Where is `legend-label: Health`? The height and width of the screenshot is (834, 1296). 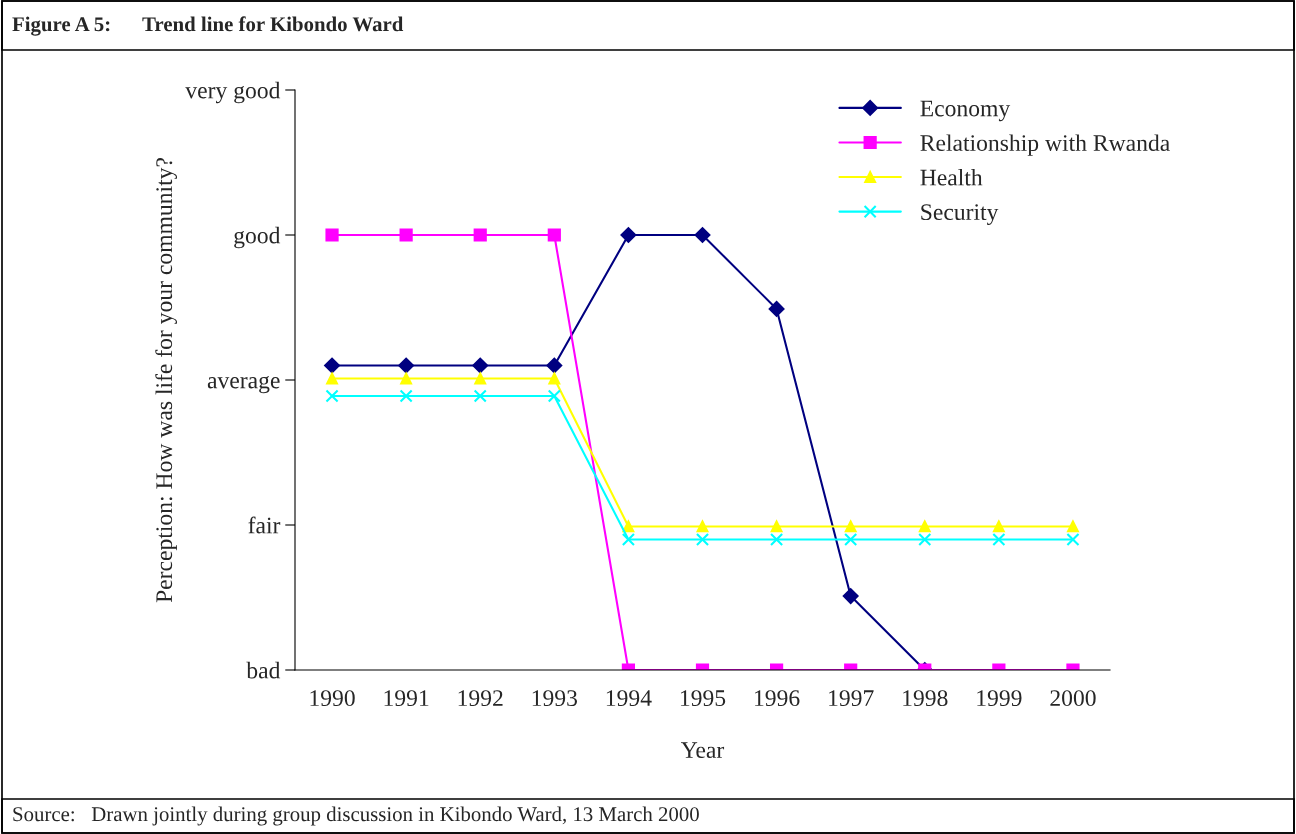 legend-label: Health is located at coordinates (951, 177).